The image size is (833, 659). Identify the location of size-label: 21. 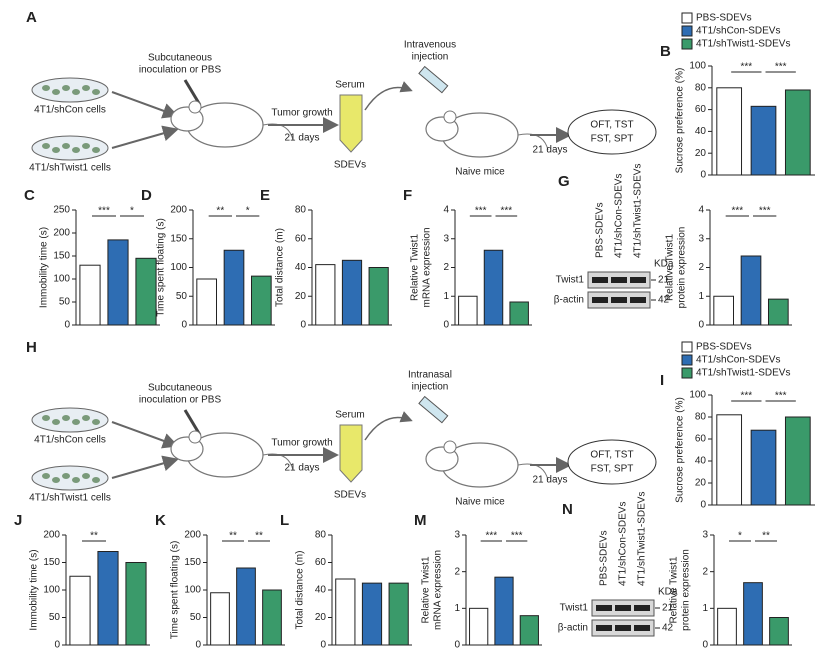
(668, 608).